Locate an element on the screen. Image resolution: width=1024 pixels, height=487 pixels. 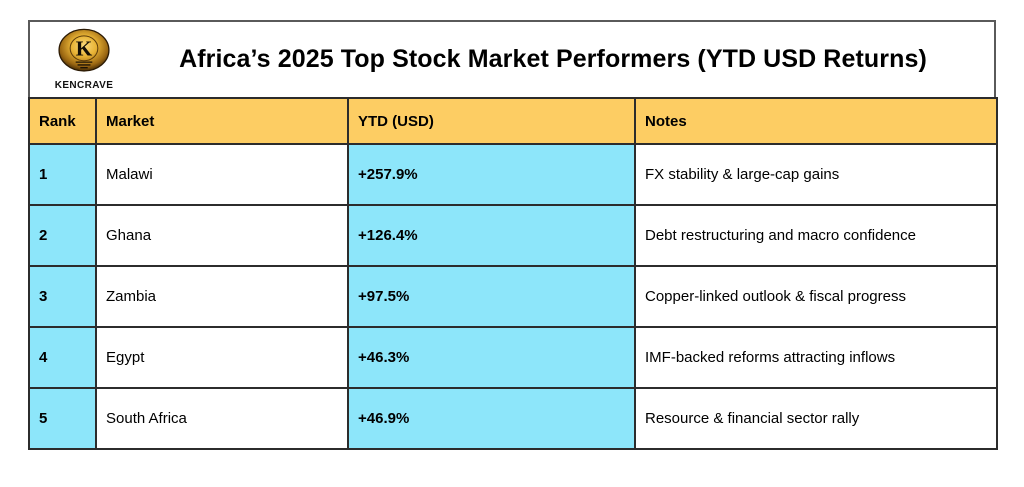
rank-cell: 1 is located at coordinates (62, 174).